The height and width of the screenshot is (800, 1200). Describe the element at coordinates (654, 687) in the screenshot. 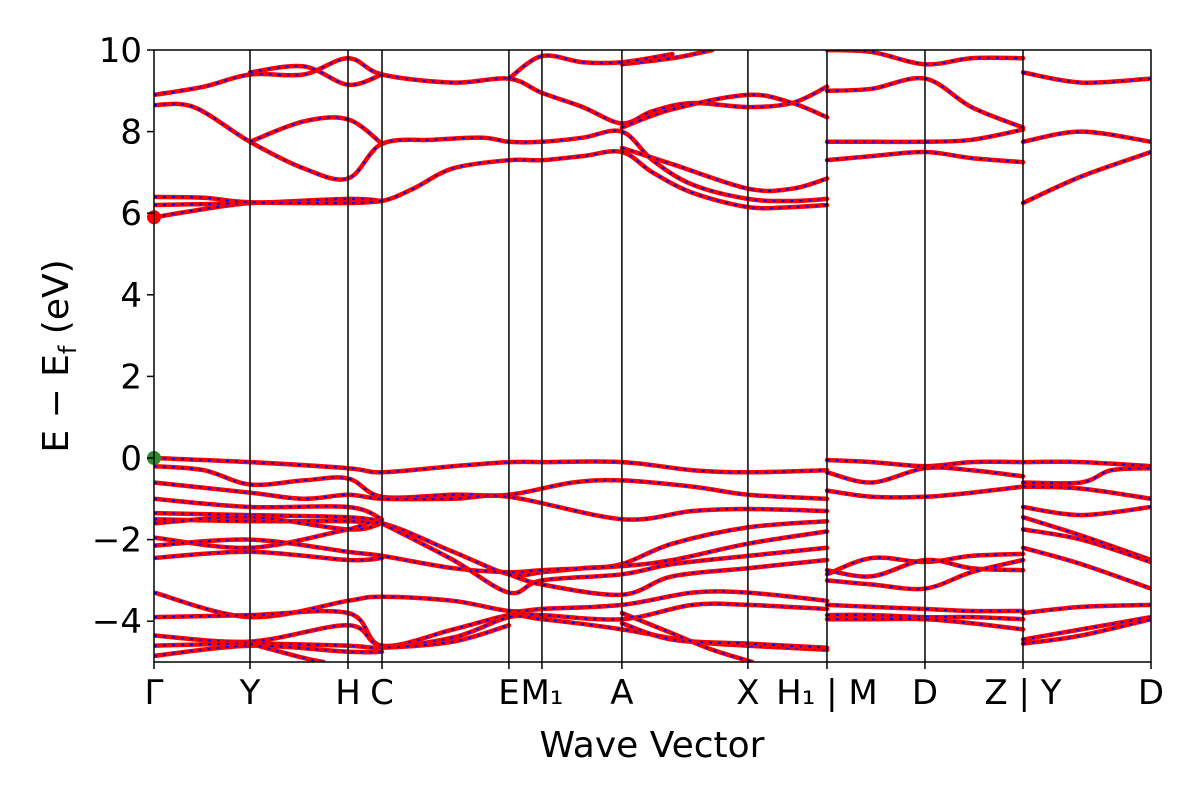

I see `x-axis-ticks: Γ Y H C E M₁ A X H₁ | M D Z | Y D` at that location.